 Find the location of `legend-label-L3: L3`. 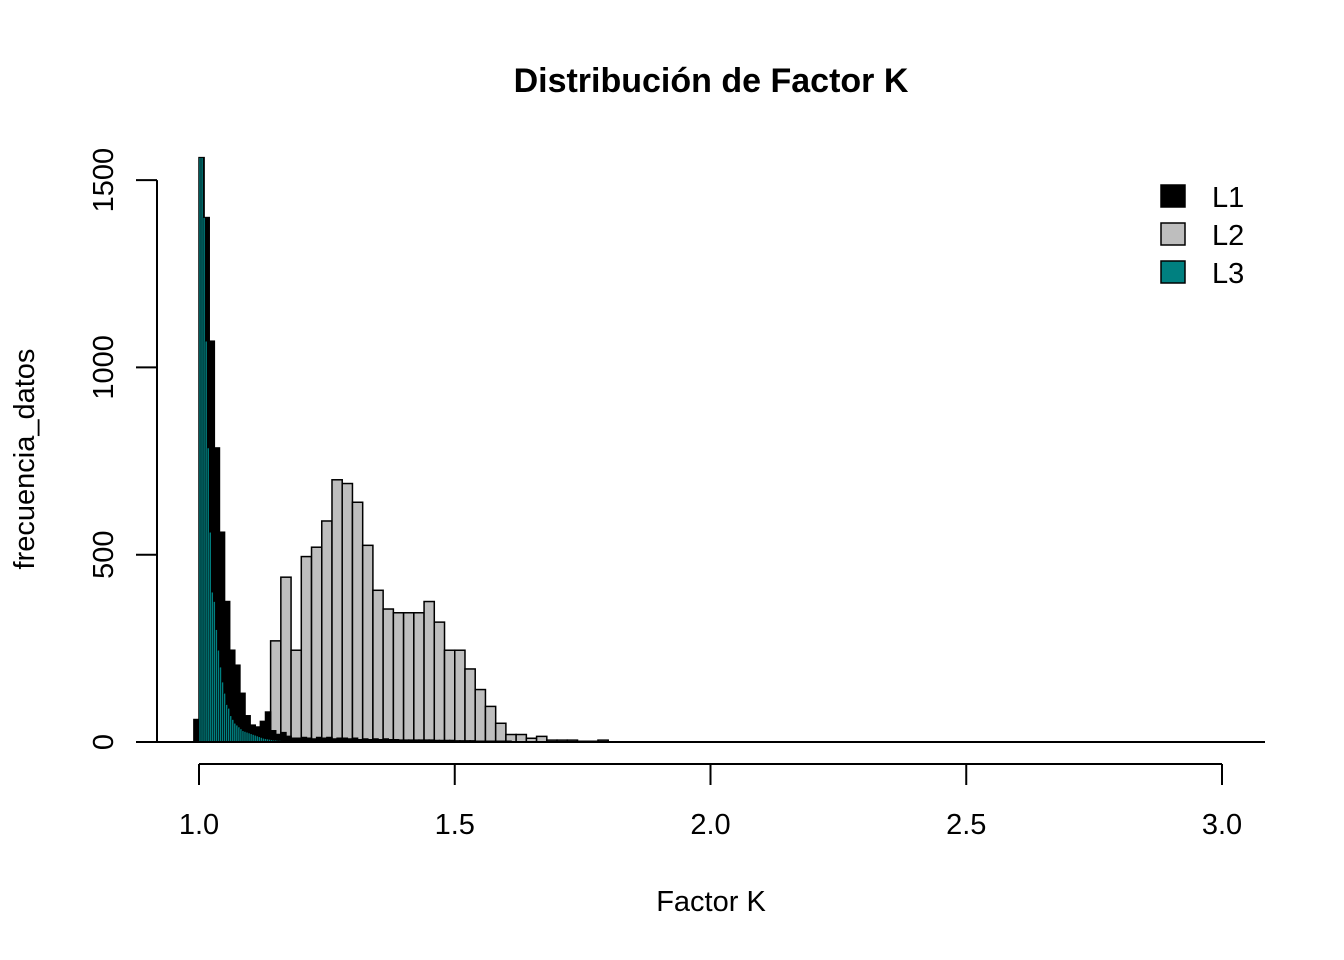

legend-label-L3: L3 is located at coordinates (1228, 274).